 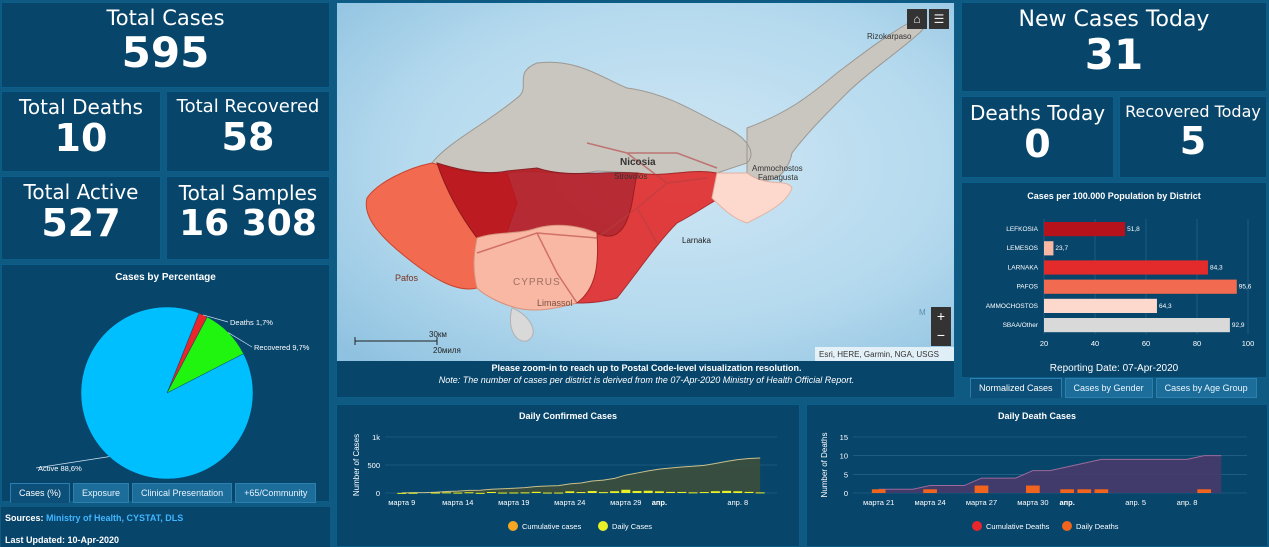 I want to click on total-cases-panel: Total Cases 595, so click(x=165, y=45).